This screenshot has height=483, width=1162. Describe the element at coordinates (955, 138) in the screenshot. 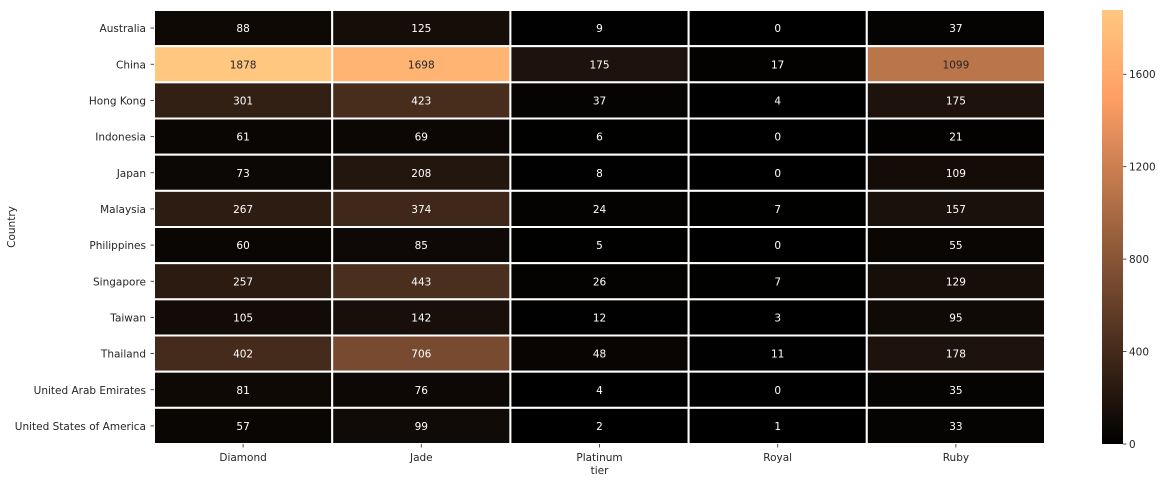

I see `cell-value-label: 21` at that location.